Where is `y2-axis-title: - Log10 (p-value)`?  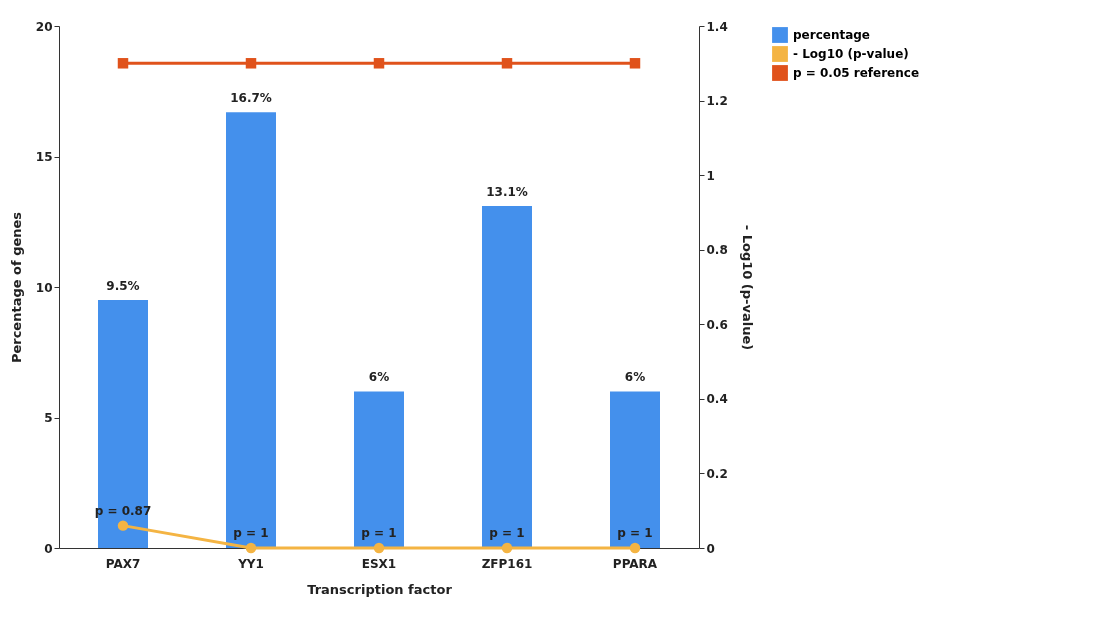 y2-axis-title: - Log10 (p-value) is located at coordinates (747, 287).